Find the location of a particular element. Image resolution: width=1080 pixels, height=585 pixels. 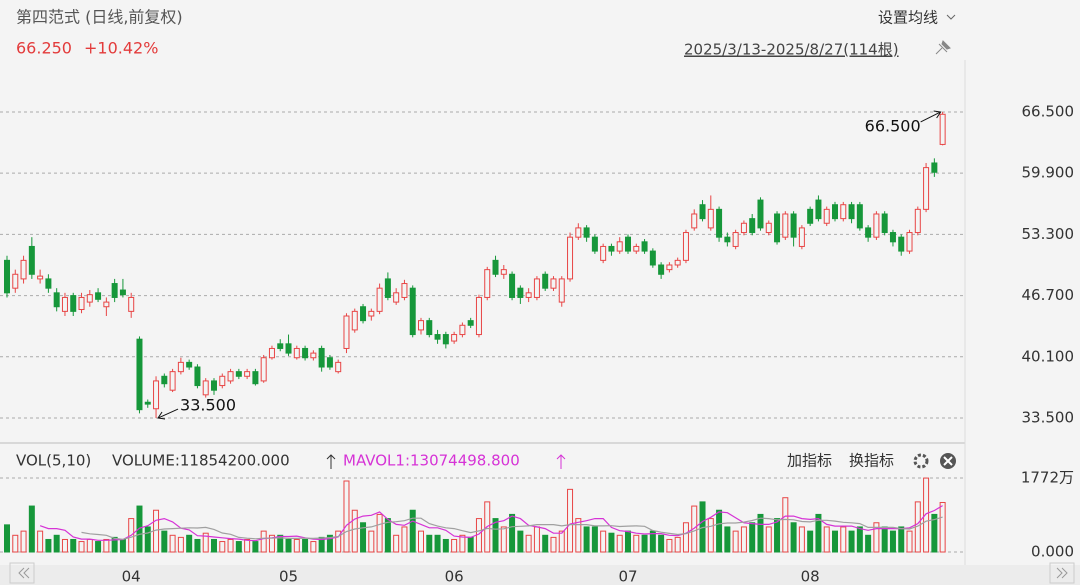

date-range: 2025/3/13-2025/8/27(114根) is located at coordinates (791, 50).